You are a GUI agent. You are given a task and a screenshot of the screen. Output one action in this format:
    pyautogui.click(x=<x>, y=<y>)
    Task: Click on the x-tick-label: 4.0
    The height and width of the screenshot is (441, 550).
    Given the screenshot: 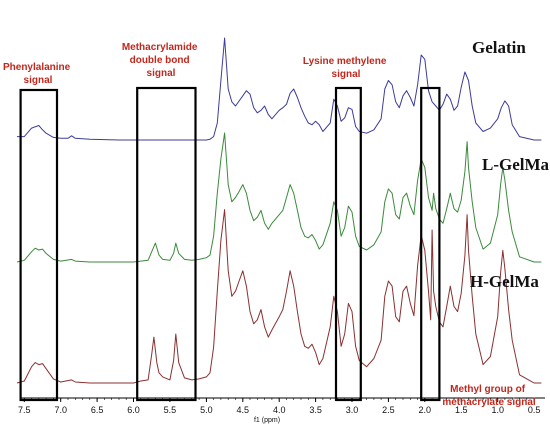 What is the action you would take?
    pyautogui.click(x=279, y=410)
    